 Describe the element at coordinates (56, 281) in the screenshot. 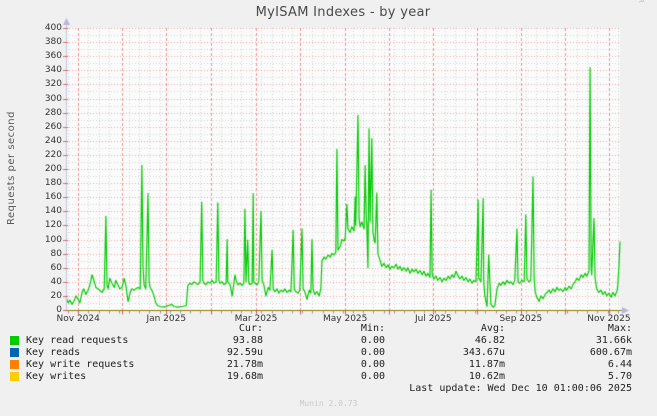

I see `y-tick-label: 40` at that location.